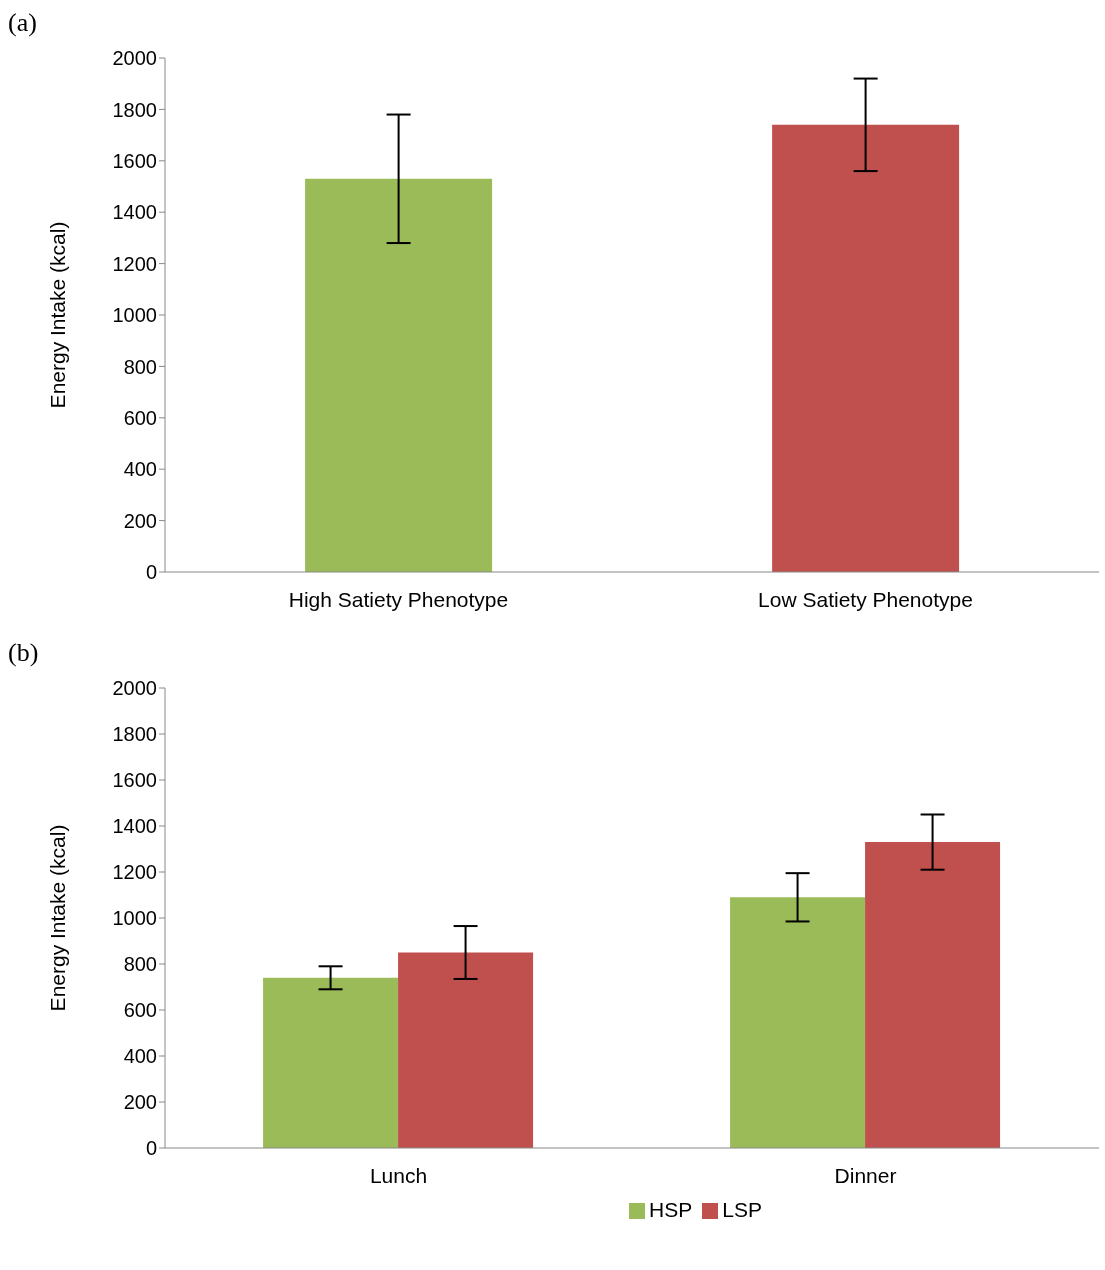 This screenshot has width=1105, height=1270. Describe the element at coordinates (865, 1175) in the screenshot. I see `x-tick-label: Dinner` at that location.